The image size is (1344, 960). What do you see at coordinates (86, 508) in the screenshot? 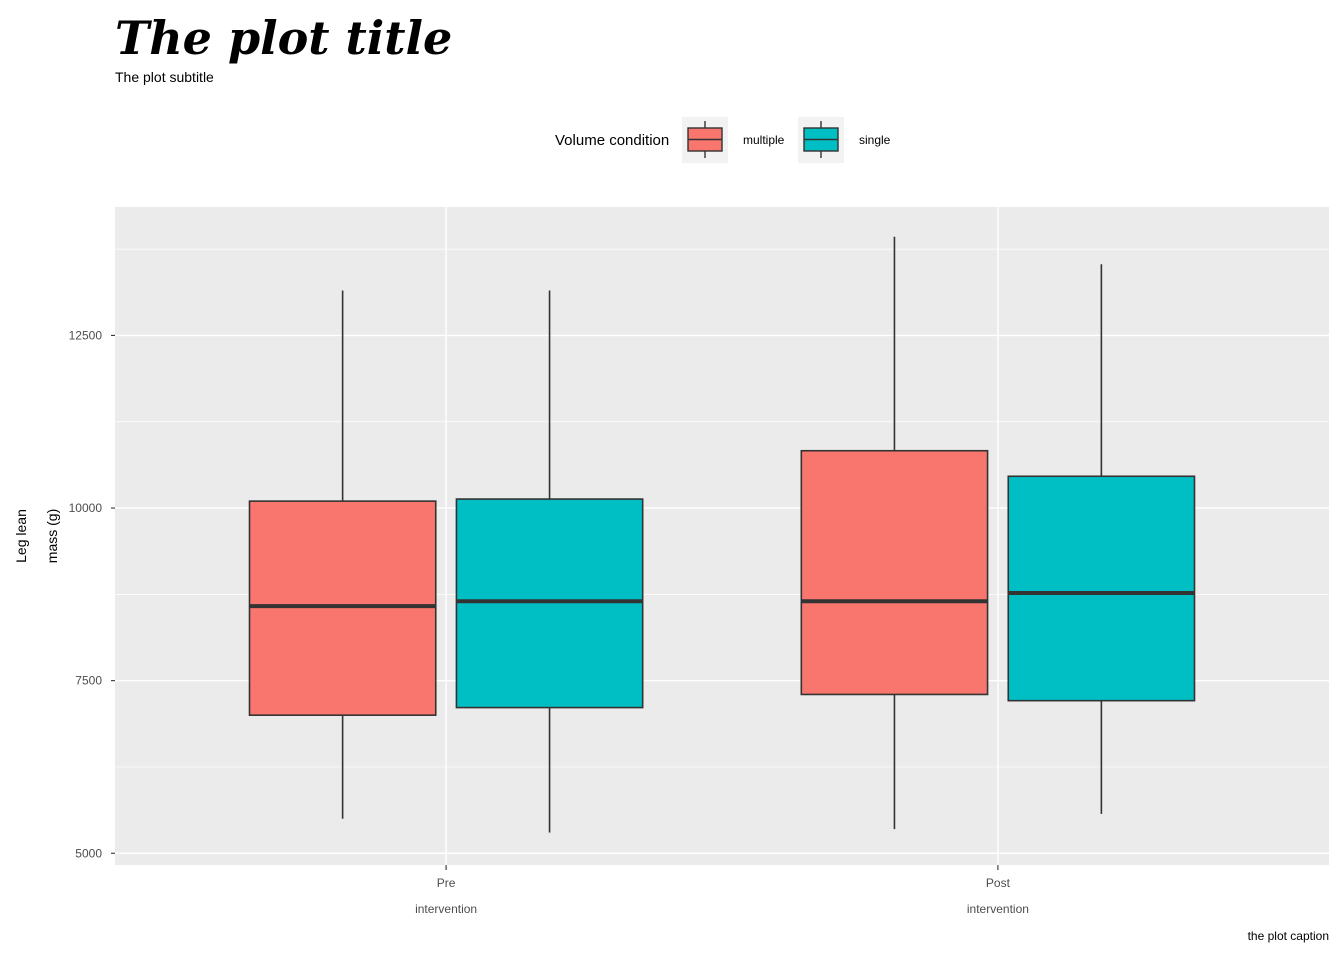
I see `y-tick-label: 10000` at bounding box center [86, 508].